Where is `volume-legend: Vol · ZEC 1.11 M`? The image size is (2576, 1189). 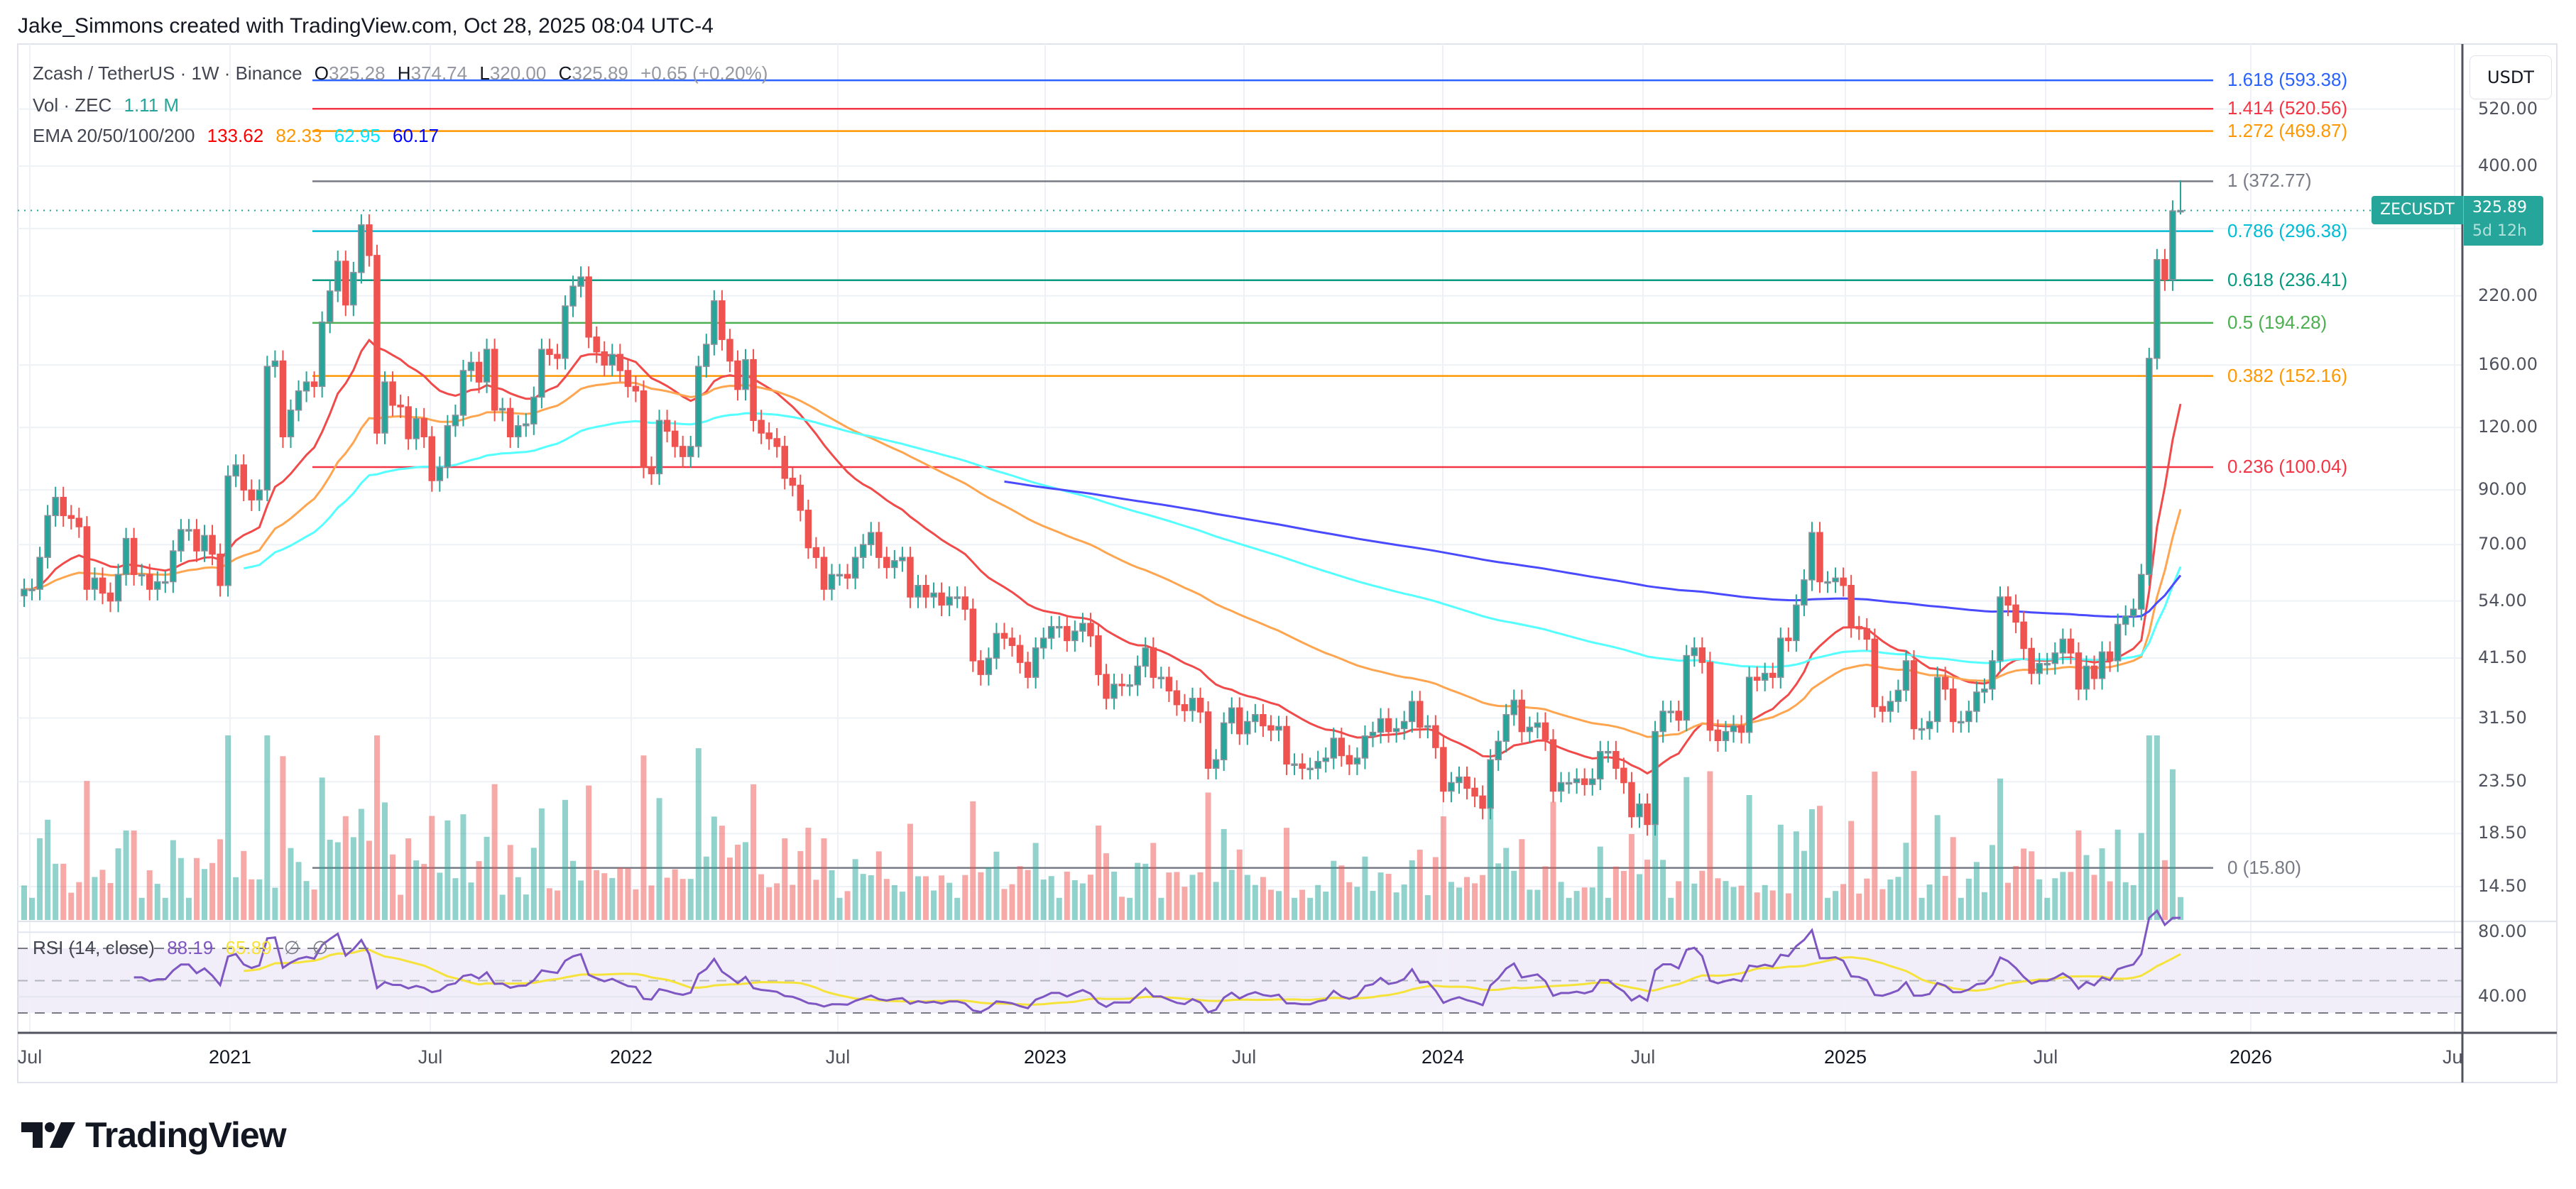 volume-legend: Vol · ZEC 1.11 M is located at coordinates (109, 105).